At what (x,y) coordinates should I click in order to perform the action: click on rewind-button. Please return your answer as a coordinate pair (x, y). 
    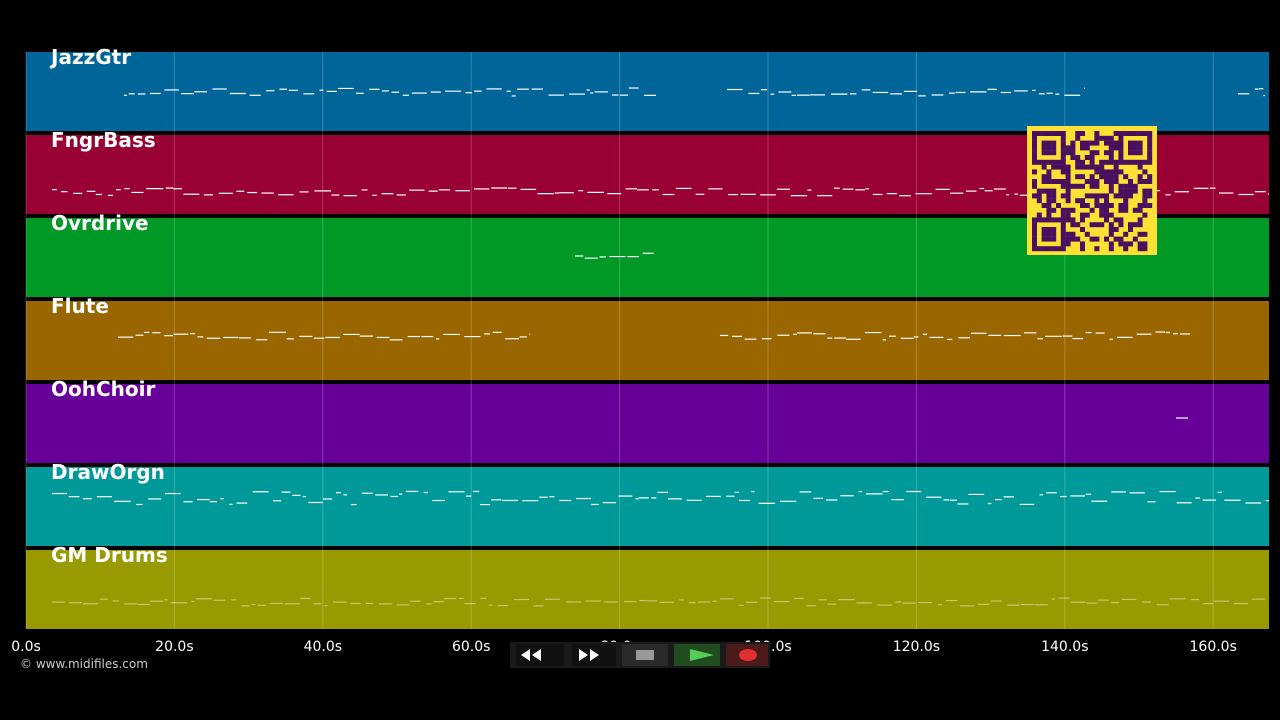
    Looking at the image, I should click on (540, 655).